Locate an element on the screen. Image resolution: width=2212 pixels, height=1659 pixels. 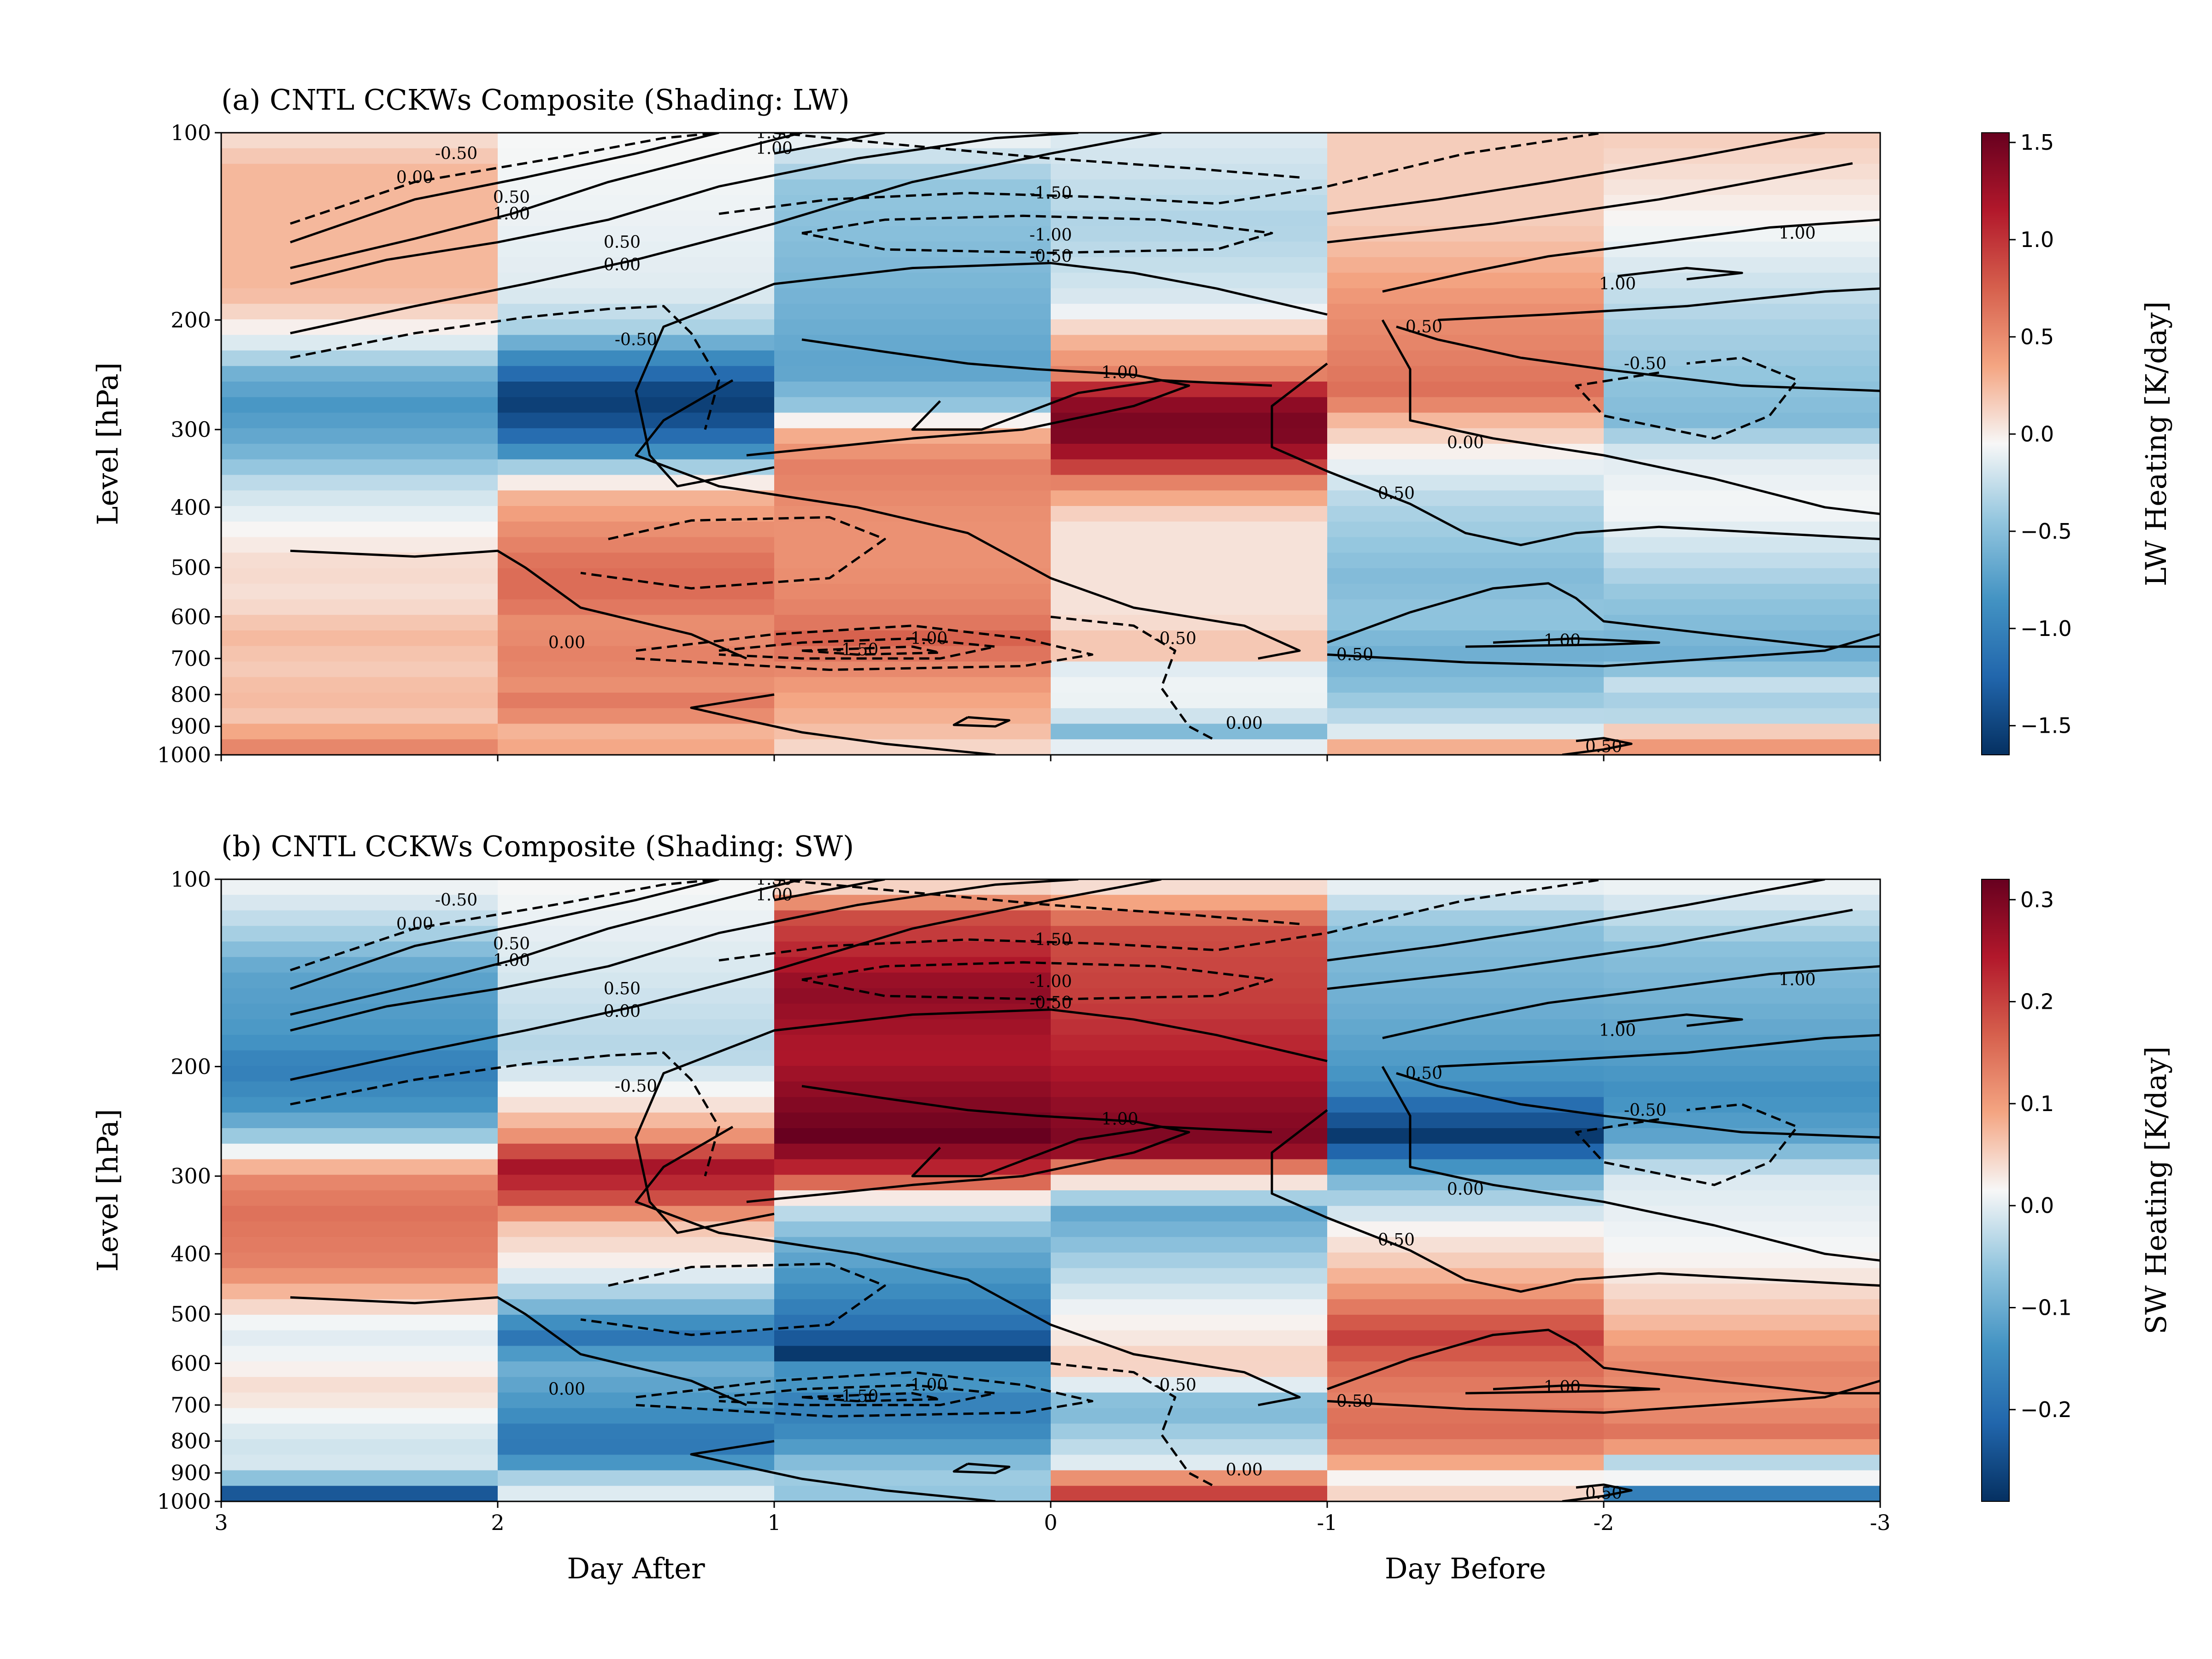
colorbar-tick-label: 0.5 is located at coordinates (2037, 336).